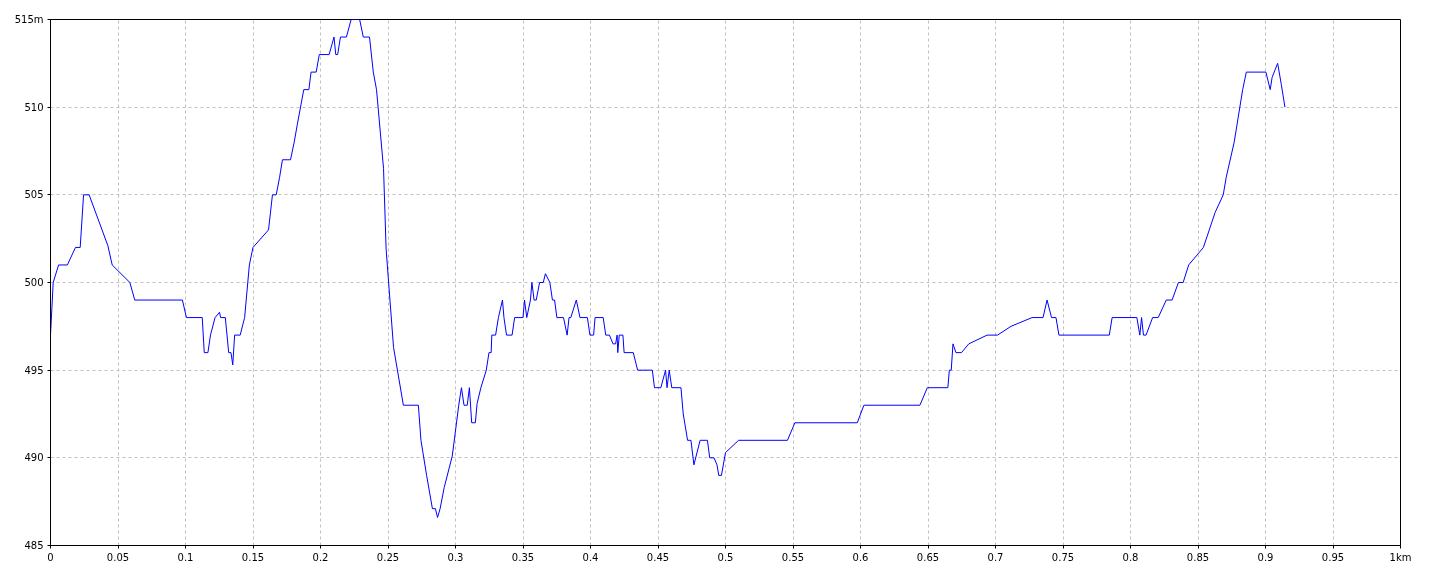  What do you see at coordinates (185, 557) in the screenshot?
I see `x-tick-label: 0.1` at bounding box center [185, 557].